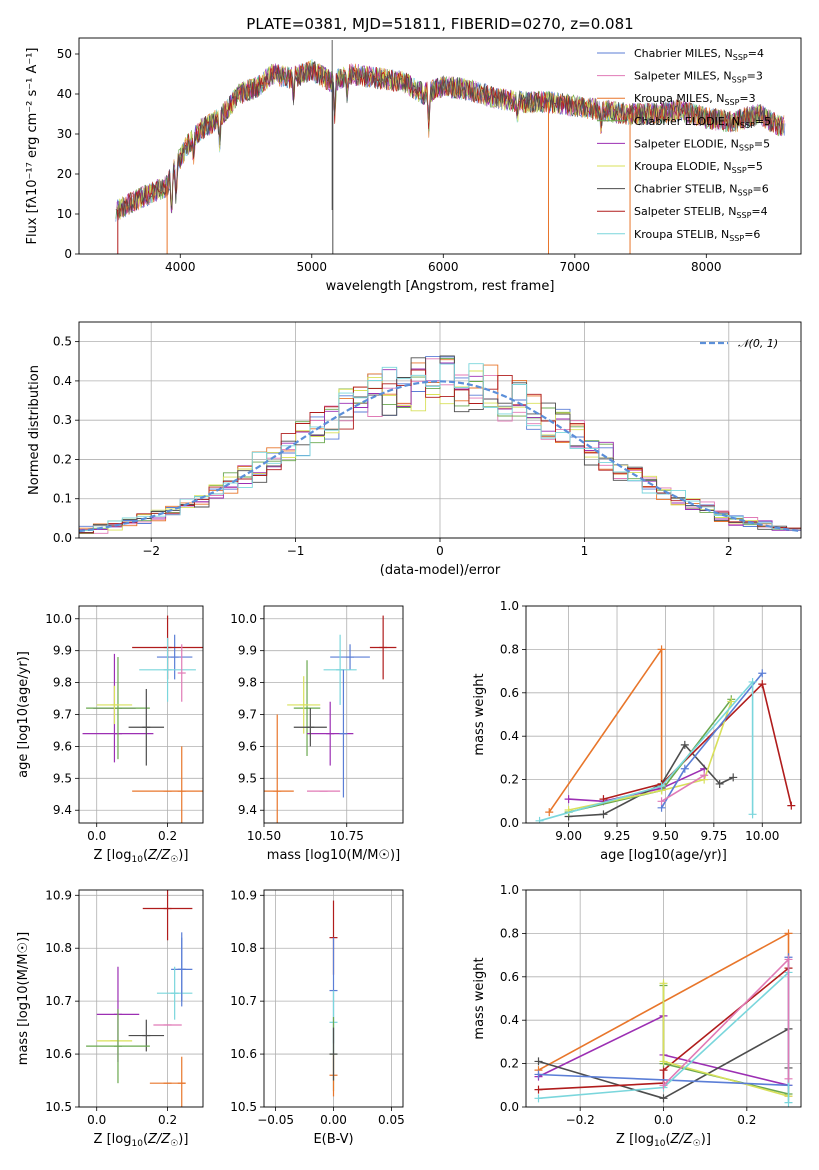  Describe the element at coordinates (440, 456) in the screenshot. I see `normal-reference-curve` at that location.